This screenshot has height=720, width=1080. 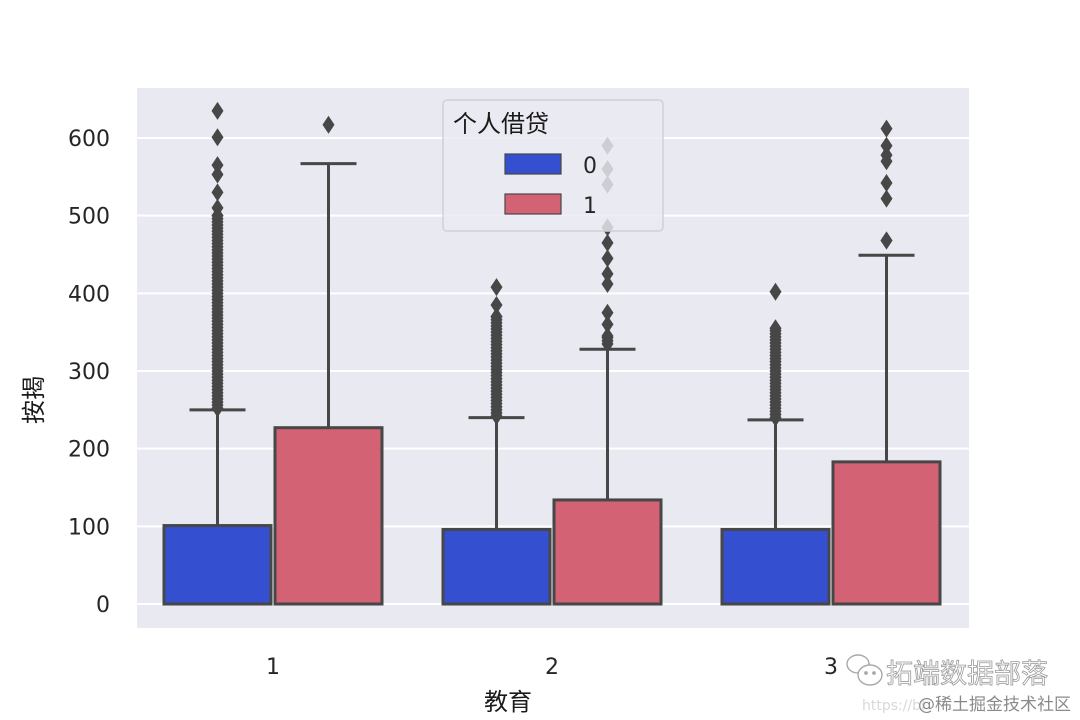 What do you see at coordinates (89, 527) in the screenshot?
I see `y-tick-label: 100` at bounding box center [89, 527].